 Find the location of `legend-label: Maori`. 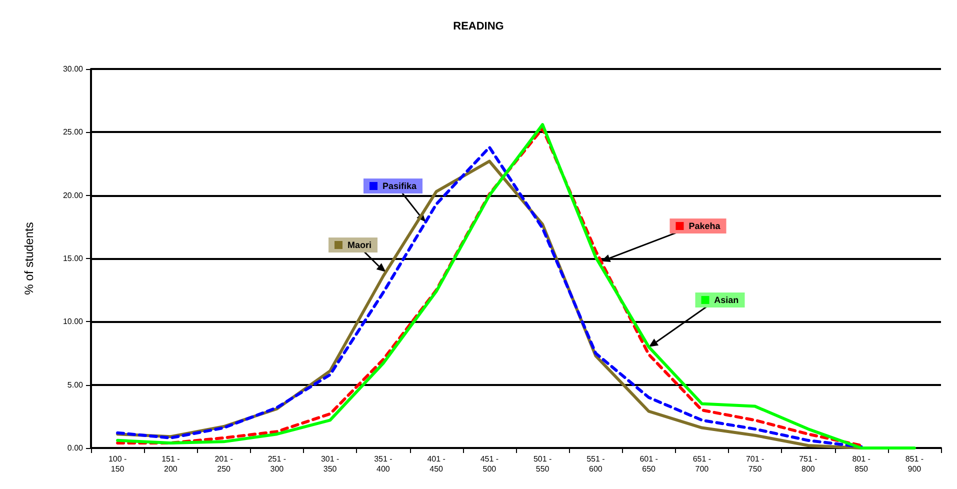

legend-label: Maori is located at coordinates (357, 245).